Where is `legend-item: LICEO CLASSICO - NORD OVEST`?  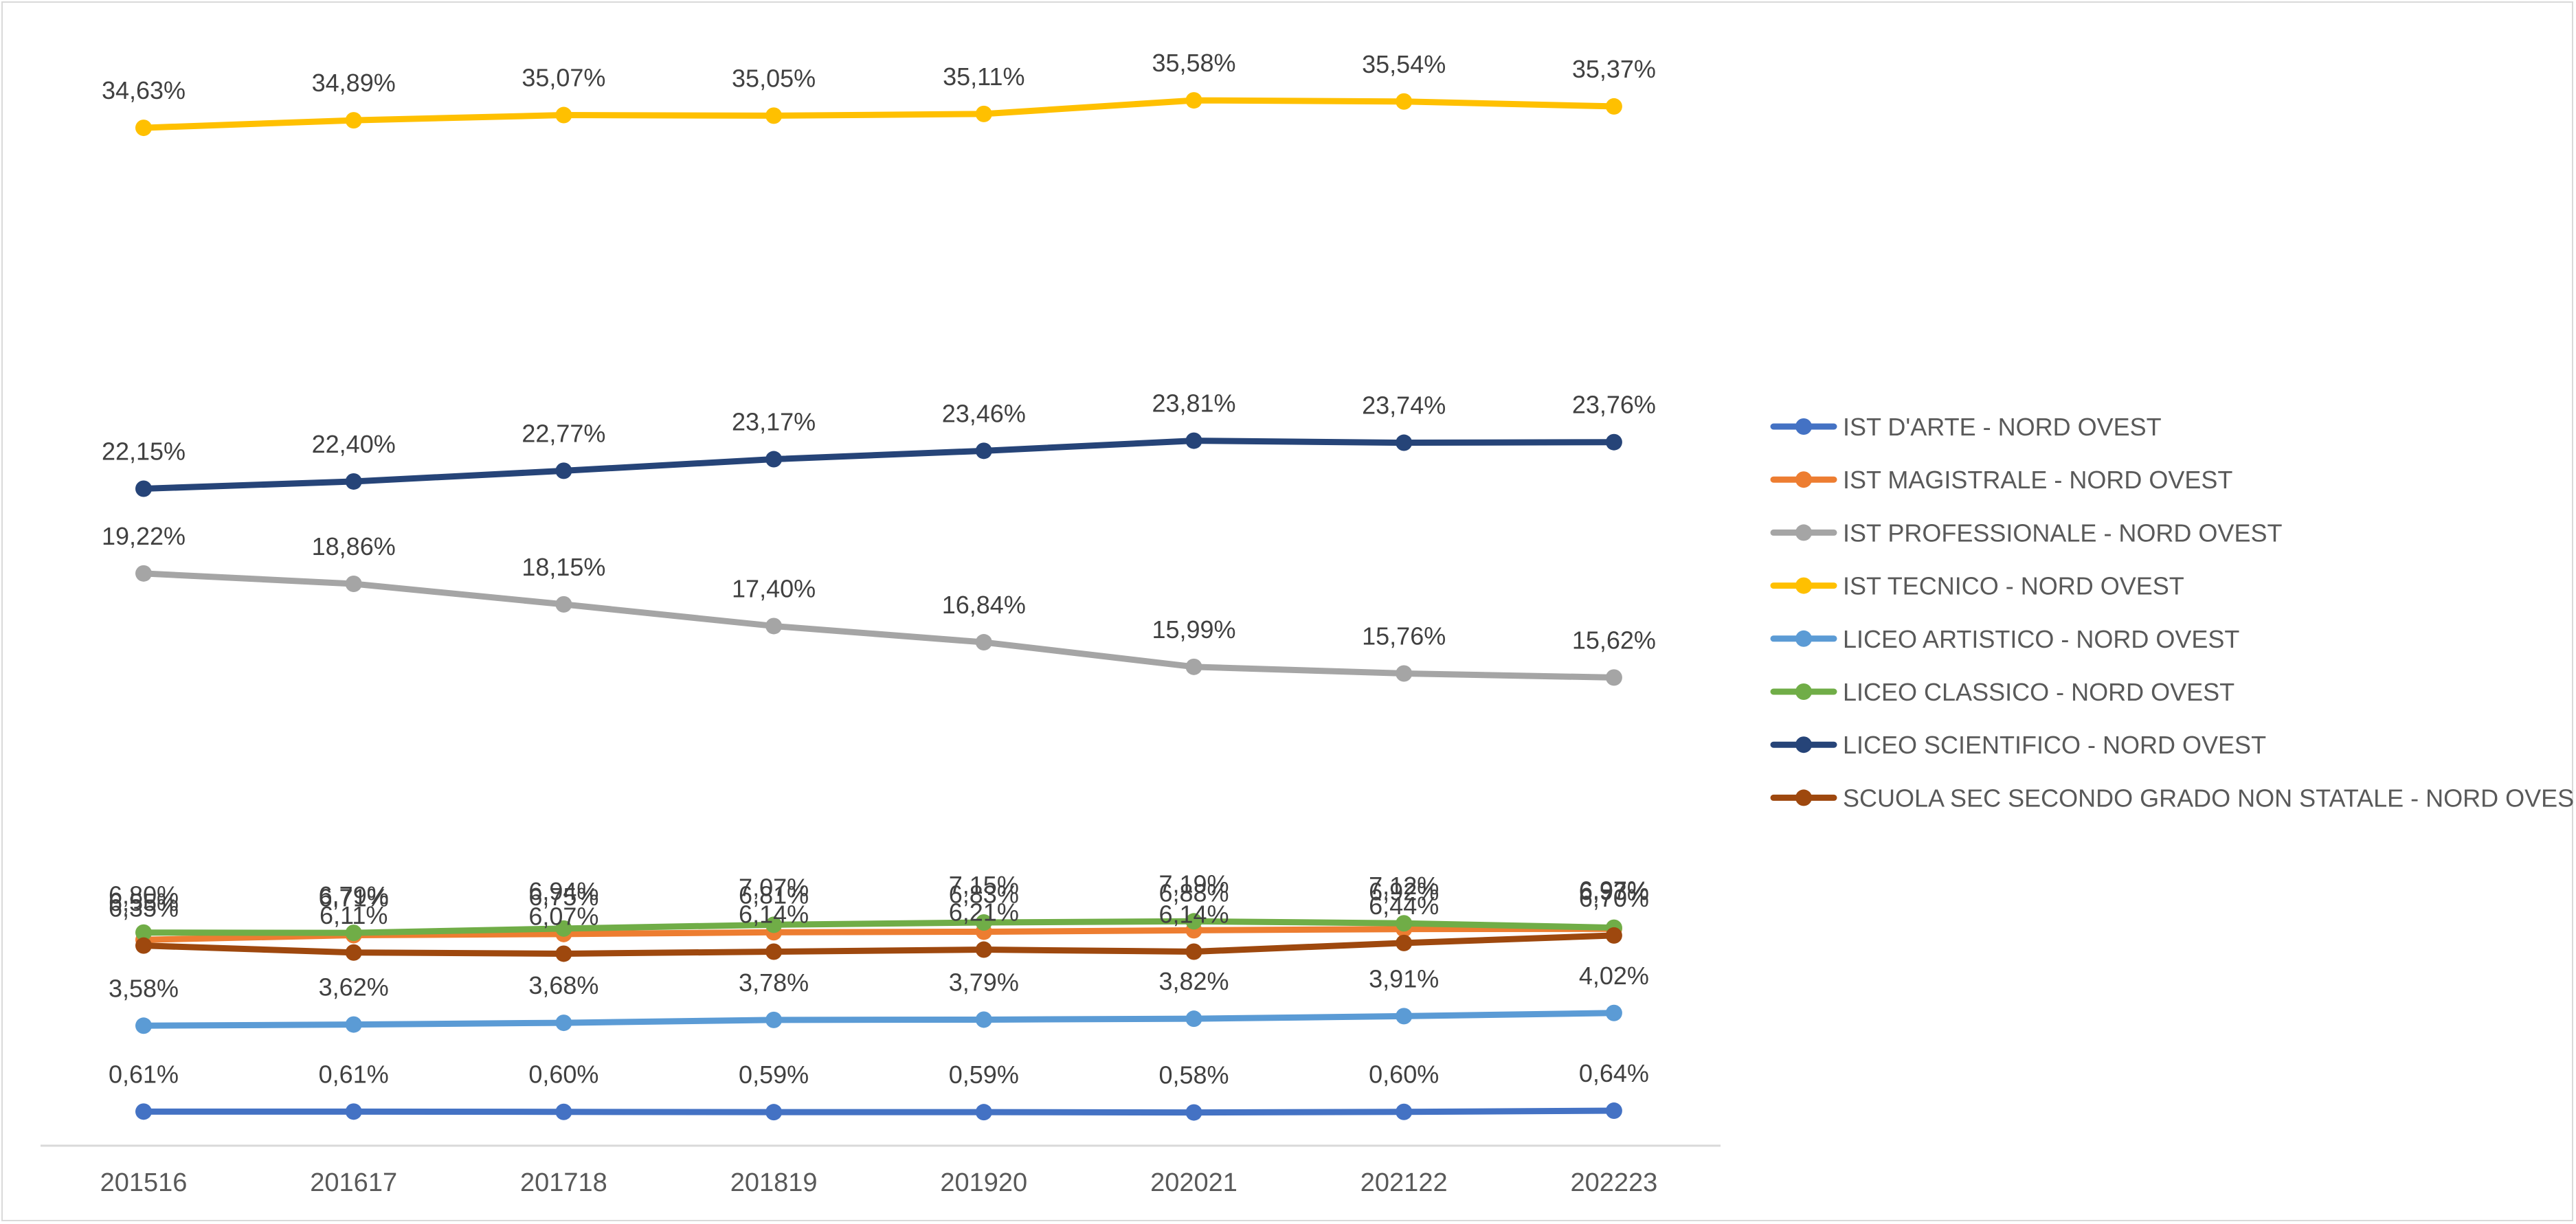
legend-item: LICEO CLASSICO - NORD OVEST is located at coordinates (2002, 692).